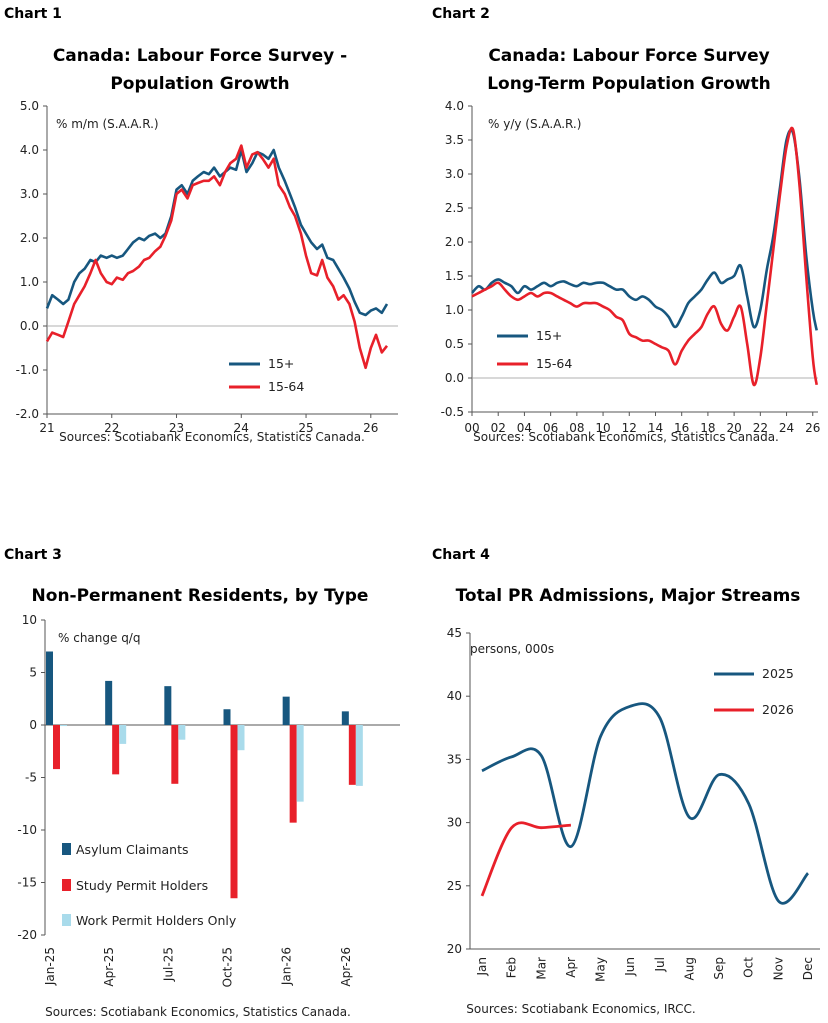  I want to click on chart2-ytick-label-3: 1.0, so click(454, 310).